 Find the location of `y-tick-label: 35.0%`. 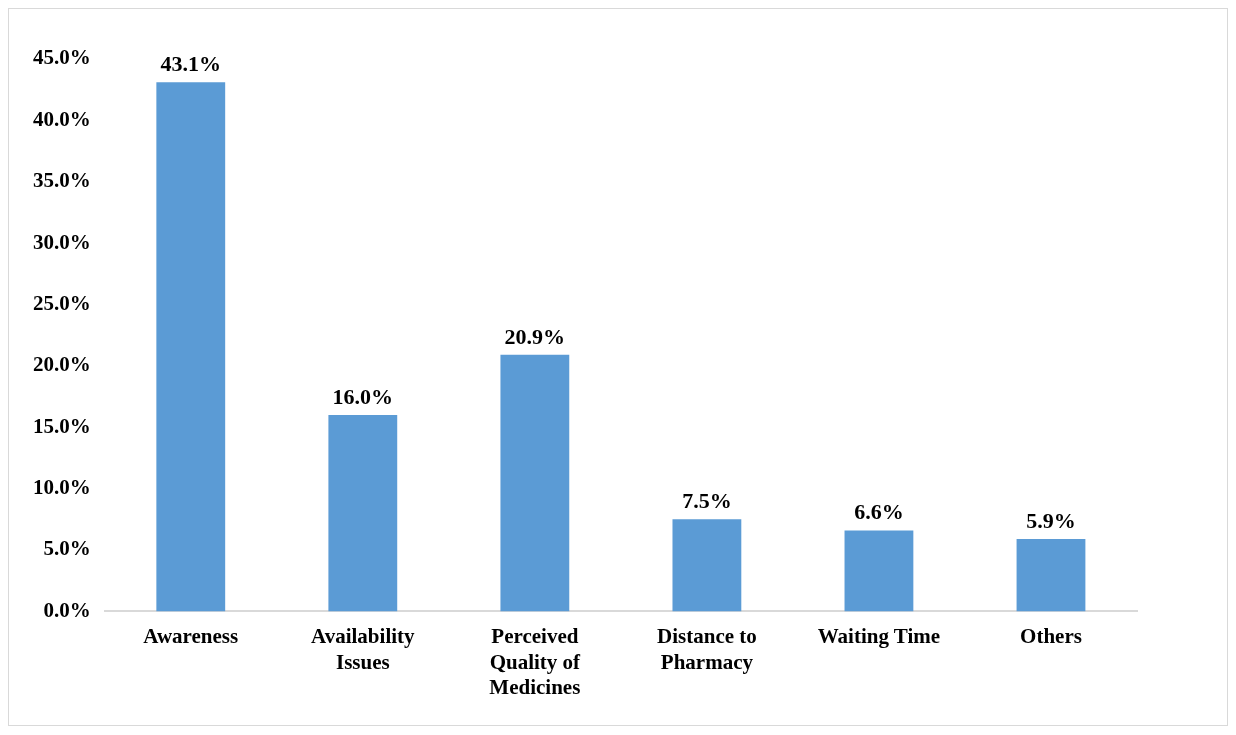

y-tick-label: 35.0% is located at coordinates (62, 180).